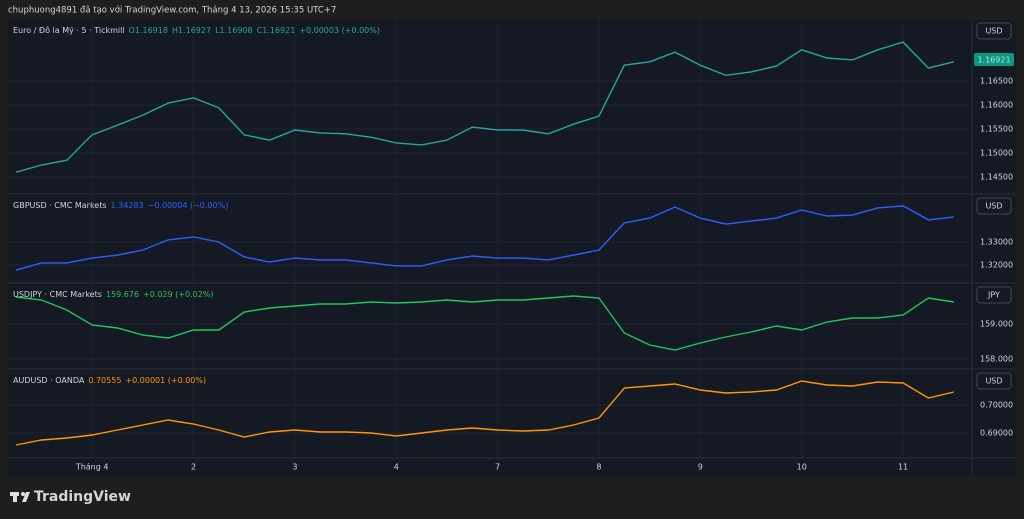 This screenshot has height=519, width=1024. I want to click on x-tick-label: 11, so click(903, 467).